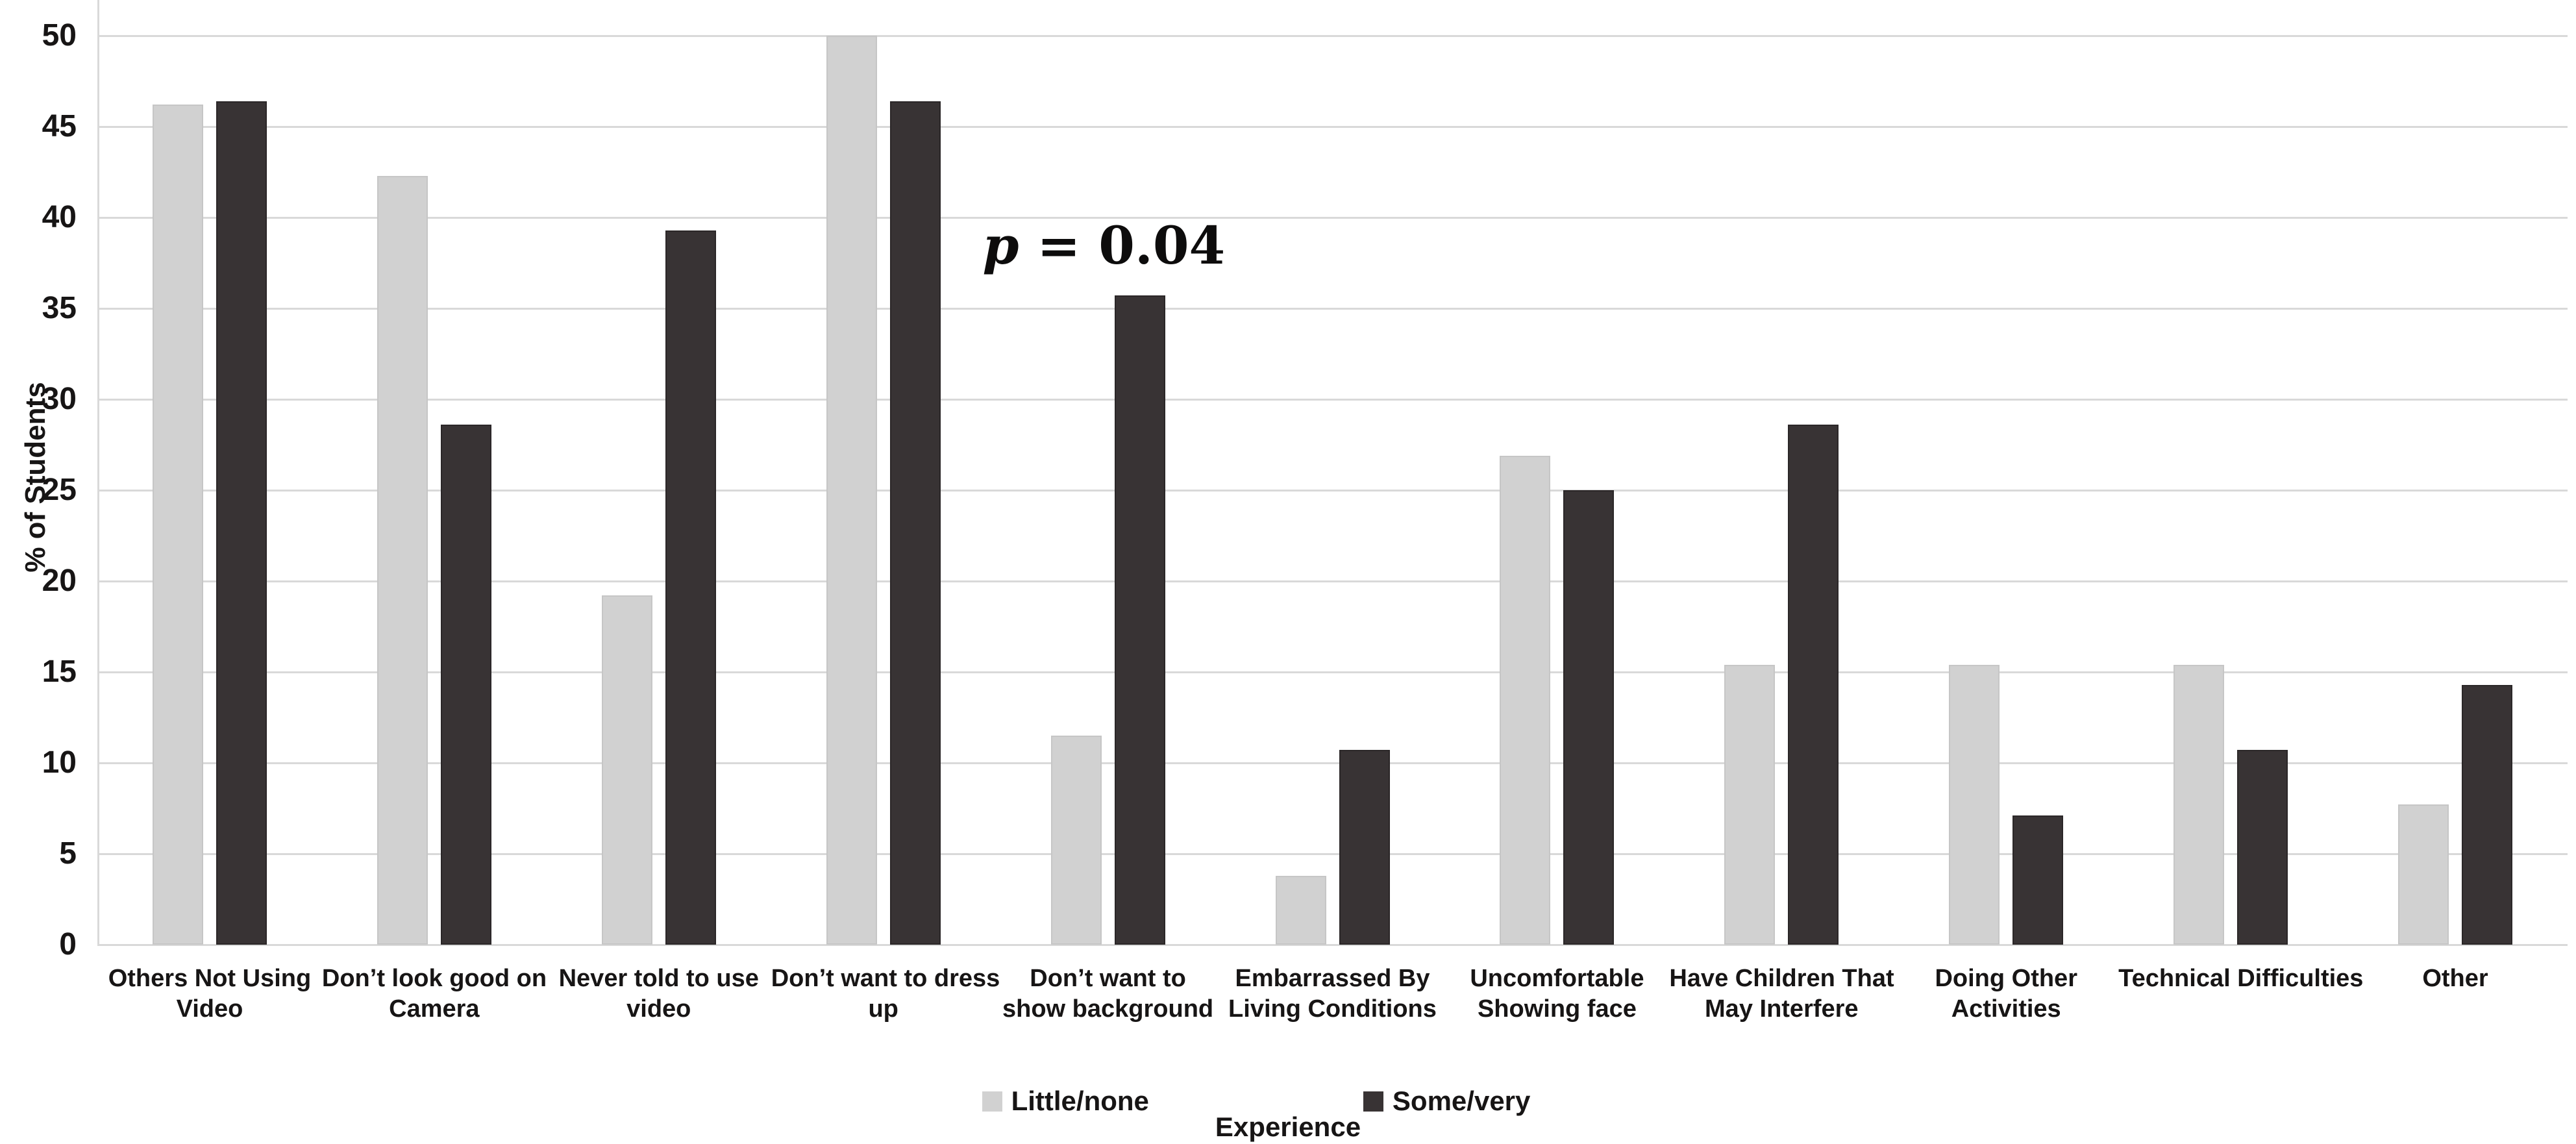 This screenshot has height=1144, width=2576. What do you see at coordinates (210, 978) in the screenshot?
I see `category-label-line: Others Not Using` at bounding box center [210, 978].